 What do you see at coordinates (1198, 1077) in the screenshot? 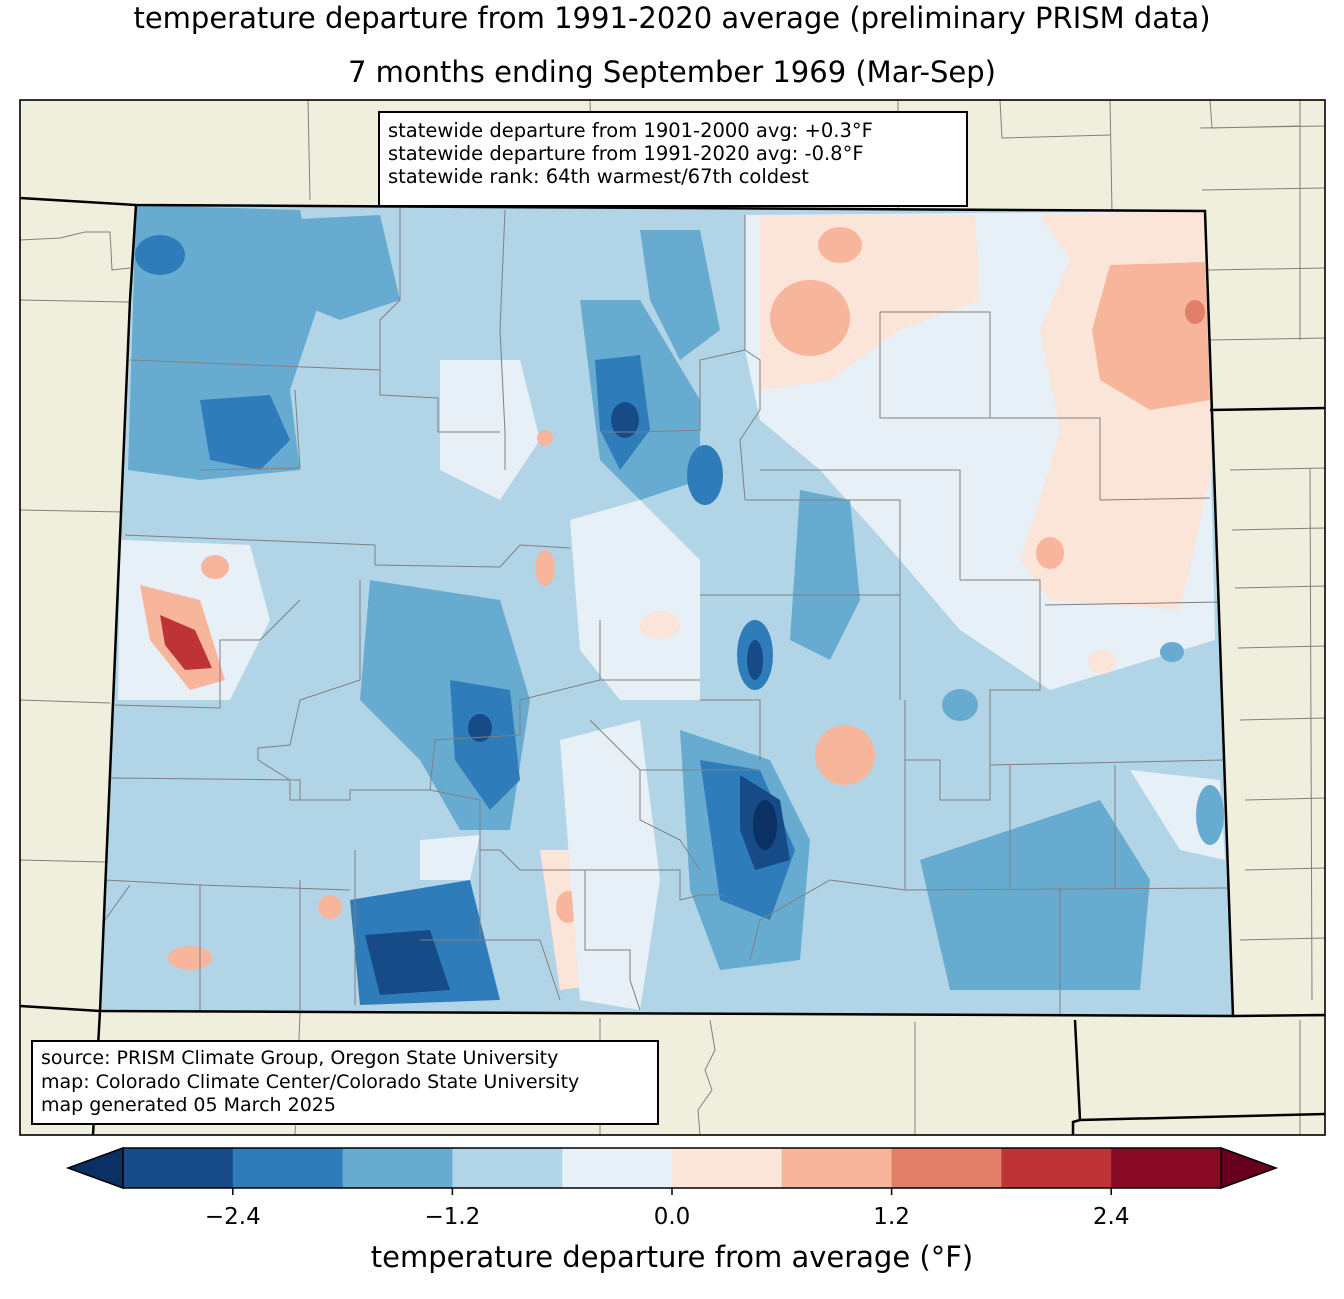
I see `oklahoma-panhandle-border` at bounding box center [1198, 1077].